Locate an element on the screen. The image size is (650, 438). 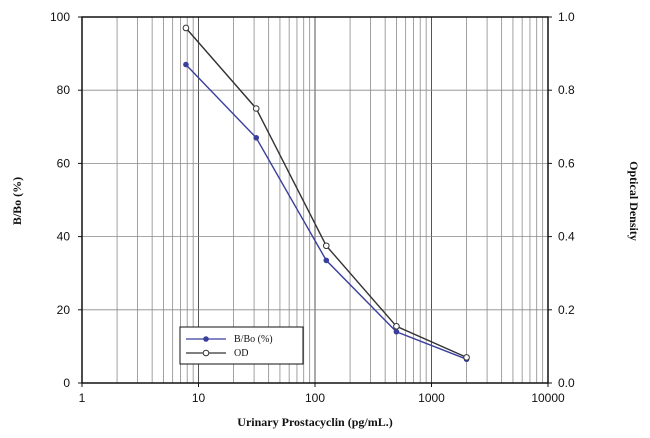
x-tick-label: 100 is located at coordinates (315, 398).